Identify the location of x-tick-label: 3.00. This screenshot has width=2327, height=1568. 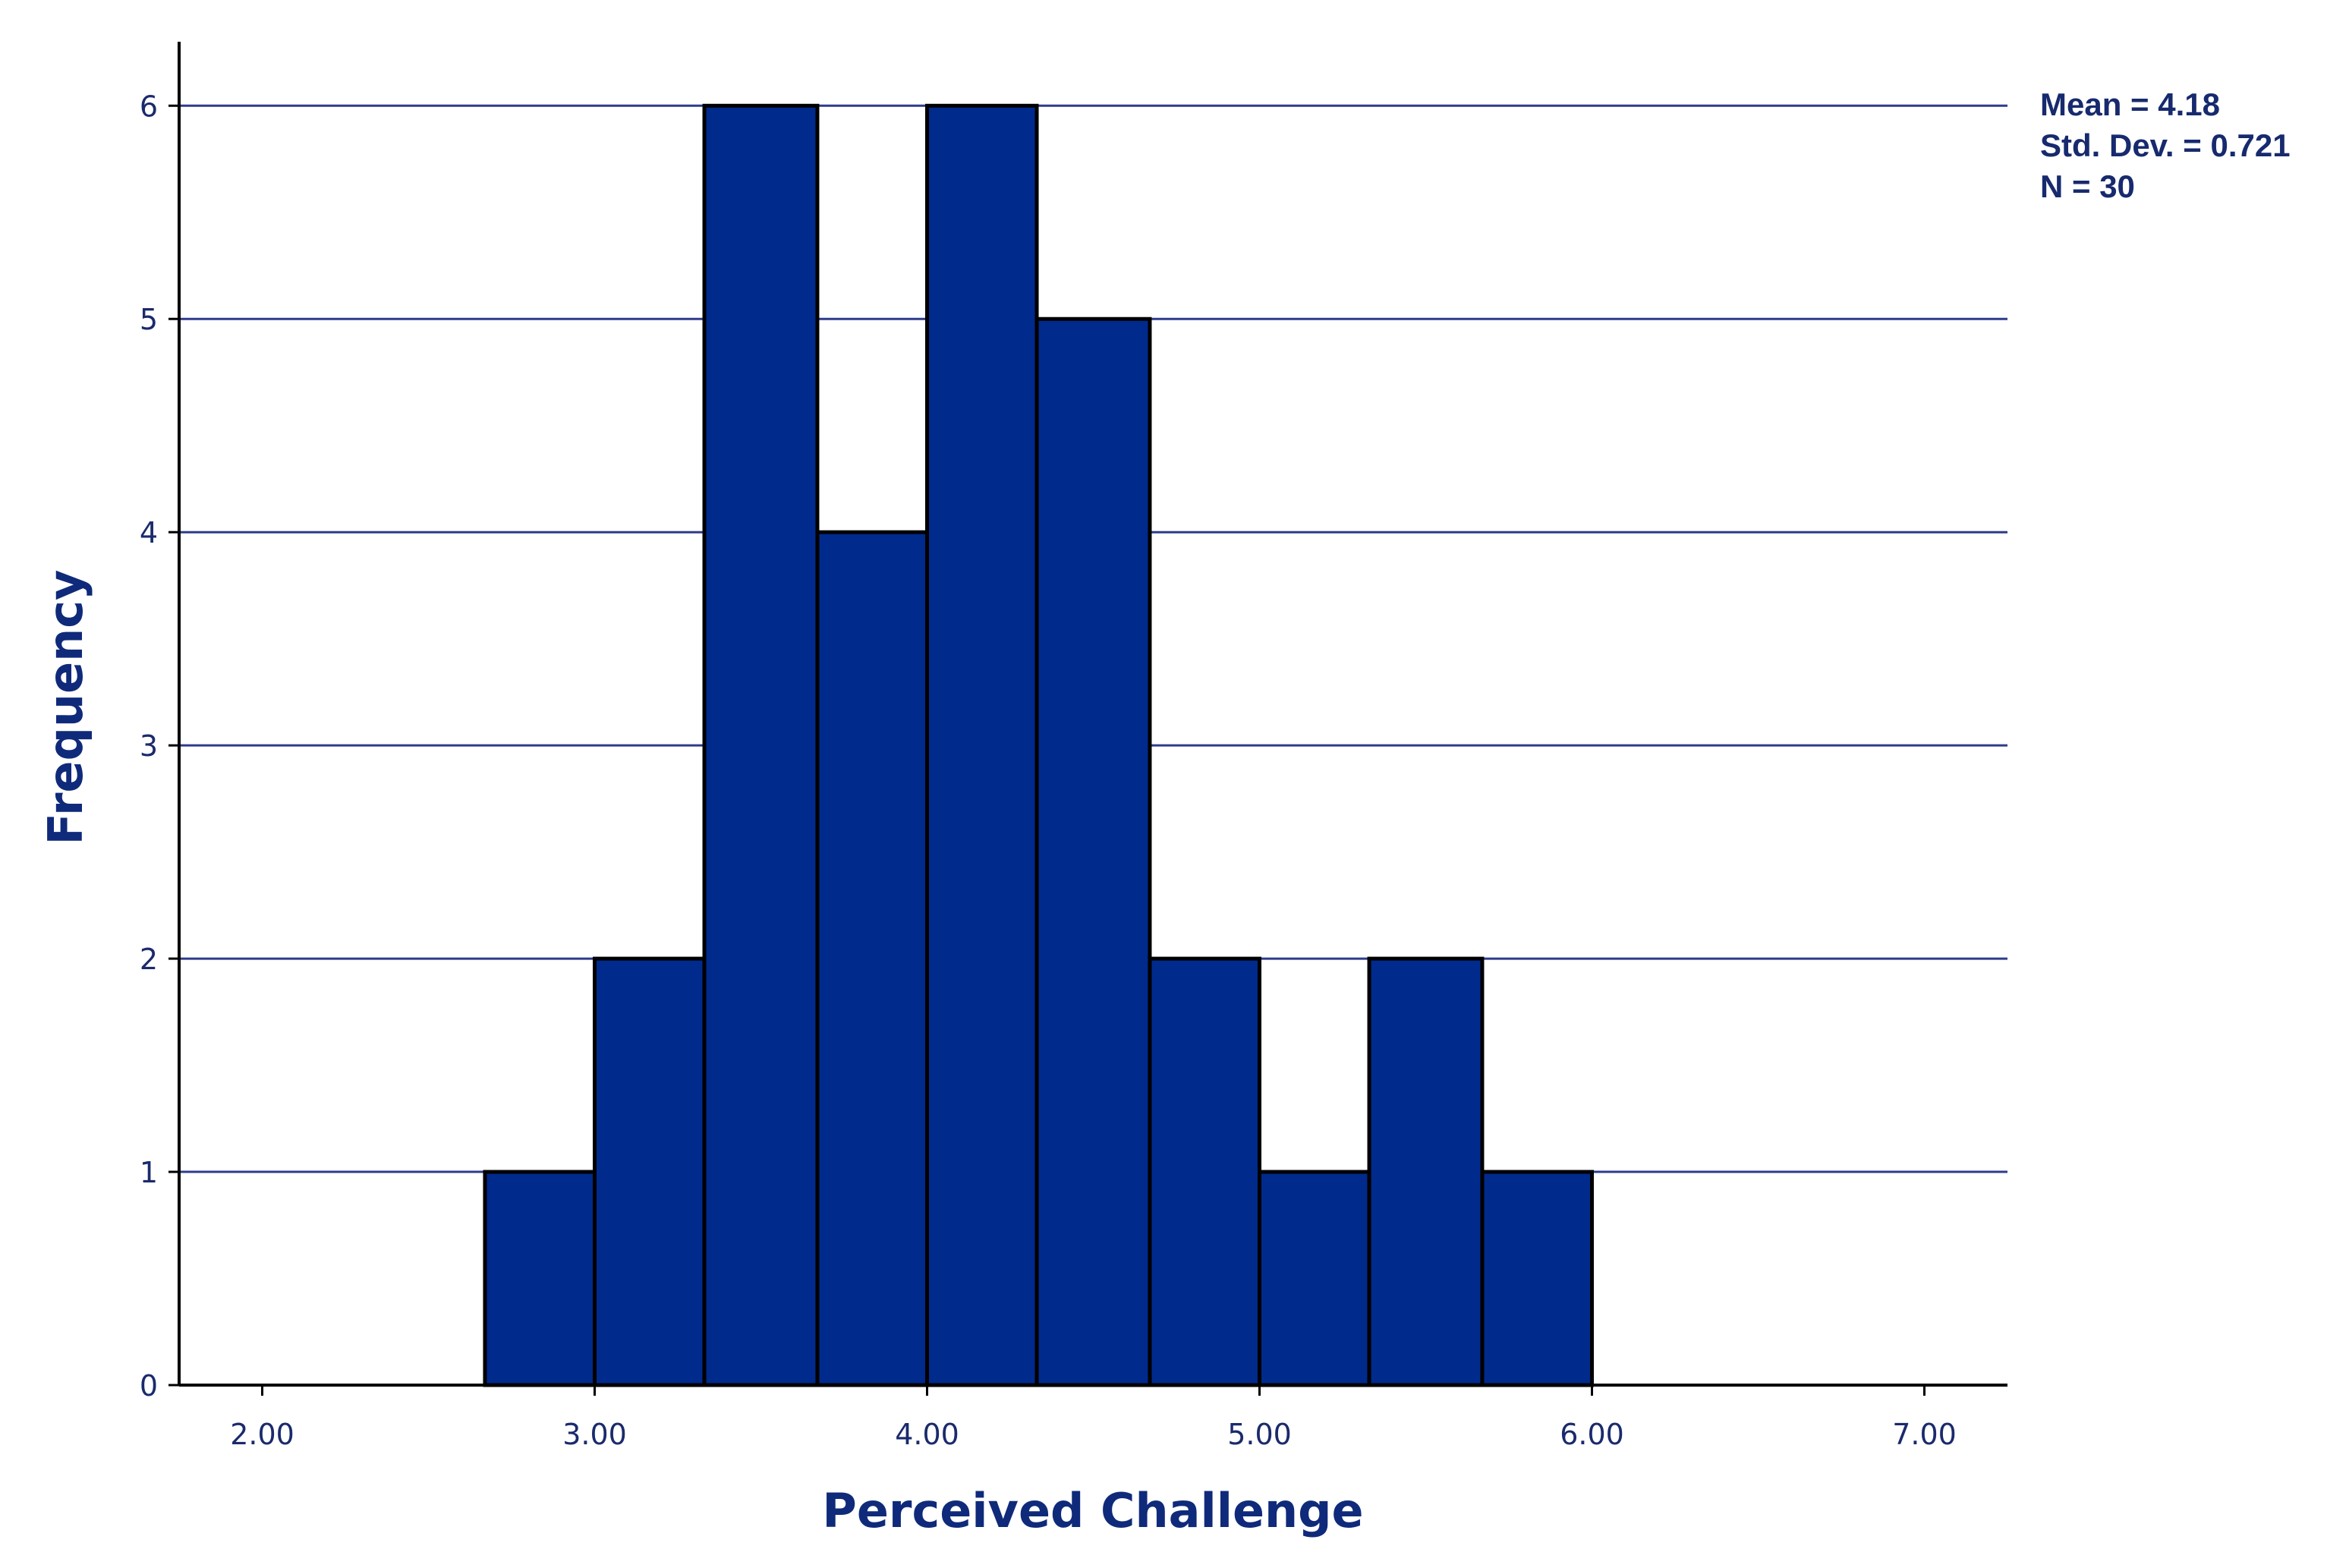
(595, 1434).